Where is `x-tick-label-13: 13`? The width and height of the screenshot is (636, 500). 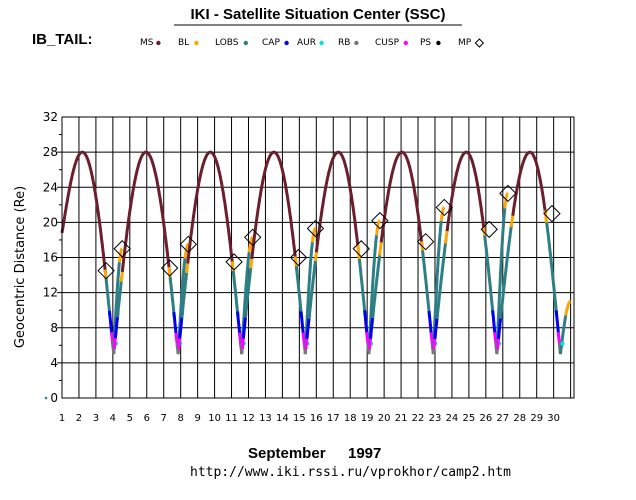
x-tick-label-13: 13 is located at coordinates (265, 418).